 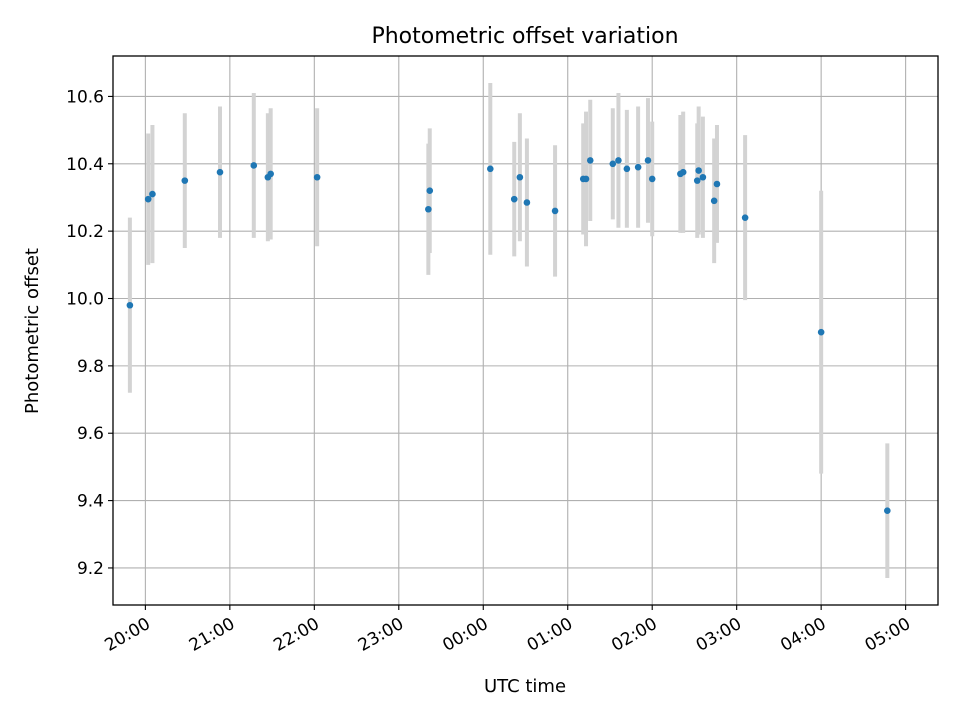 What do you see at coordinates (90, 502) in the screenshot?
I see `y-tick-label: 9.4` at bounding box center [90, 502].